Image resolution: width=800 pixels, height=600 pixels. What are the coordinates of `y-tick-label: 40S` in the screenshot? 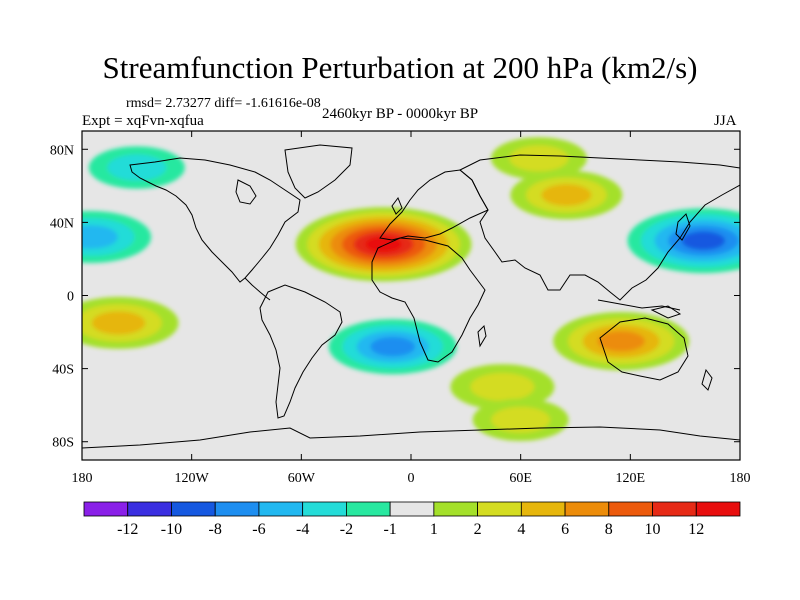 It's located at (63, 370).